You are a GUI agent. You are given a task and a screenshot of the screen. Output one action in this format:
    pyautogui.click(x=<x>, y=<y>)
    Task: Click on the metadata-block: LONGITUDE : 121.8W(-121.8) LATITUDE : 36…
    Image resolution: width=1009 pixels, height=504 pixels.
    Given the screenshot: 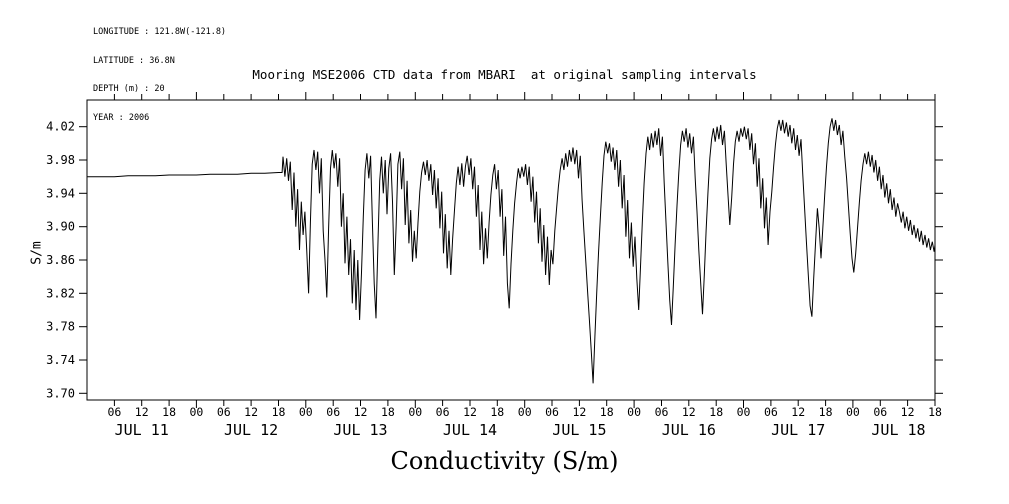 What is the action you would take?
    pyautogui.click(x=159, y=75)
    